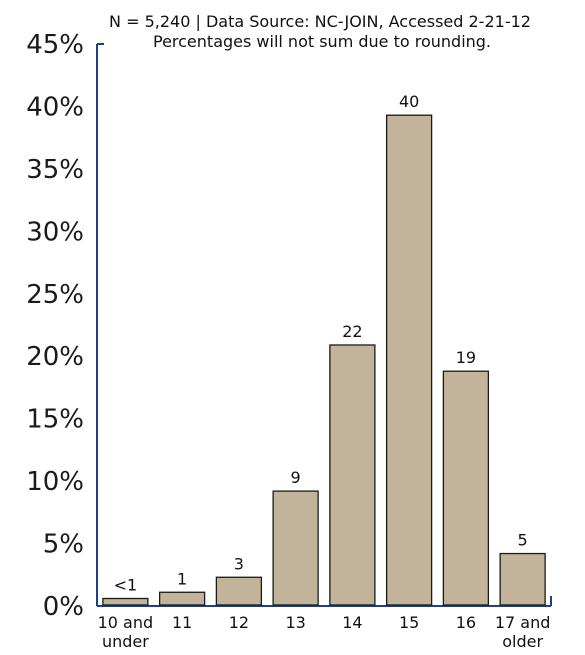 This screenshot has width=585, height=655. I want to click on data-label: 3, so click(239, 563).